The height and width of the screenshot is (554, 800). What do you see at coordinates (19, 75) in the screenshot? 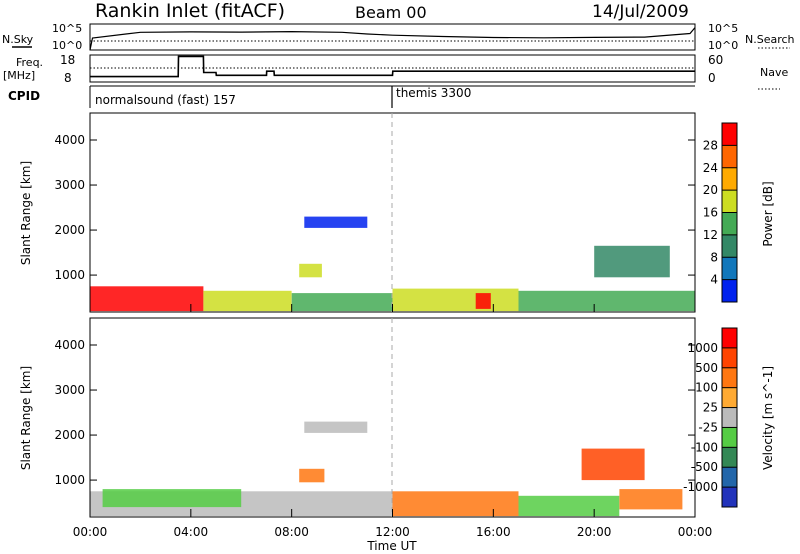
I see `freq-unit: [MHz]` at bounding box center [19, 75].